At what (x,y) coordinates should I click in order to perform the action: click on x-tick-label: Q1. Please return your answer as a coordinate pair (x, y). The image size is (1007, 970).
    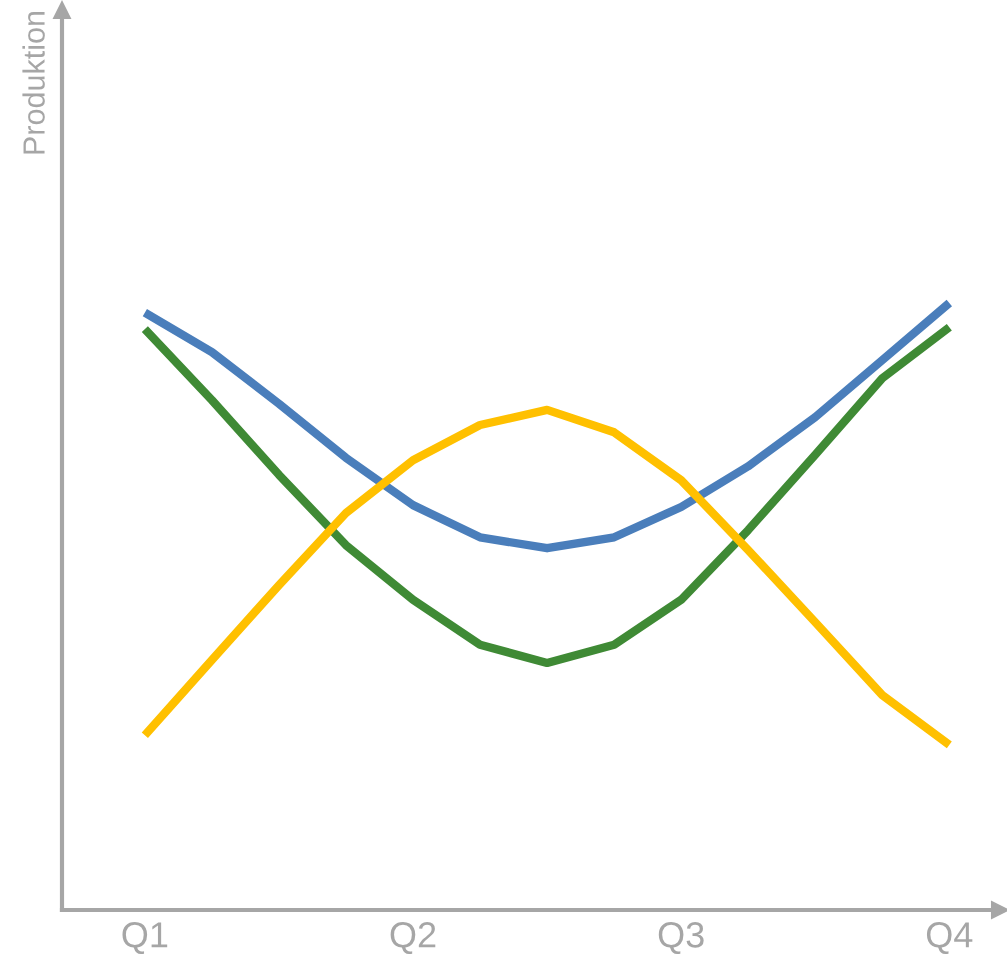
    Looking at the image, I should click on (145, 938).